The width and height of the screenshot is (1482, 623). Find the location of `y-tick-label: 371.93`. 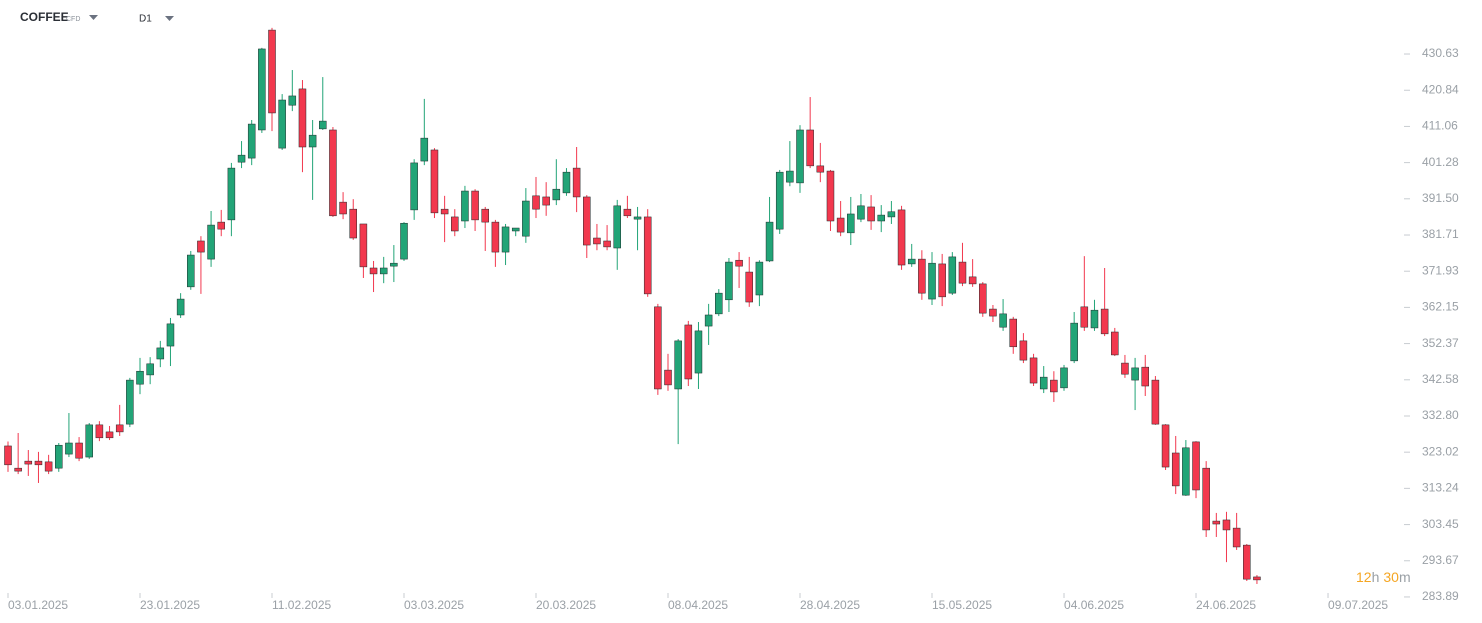

y-tick-label: 371.93 is located at coordinates (1440, 270).